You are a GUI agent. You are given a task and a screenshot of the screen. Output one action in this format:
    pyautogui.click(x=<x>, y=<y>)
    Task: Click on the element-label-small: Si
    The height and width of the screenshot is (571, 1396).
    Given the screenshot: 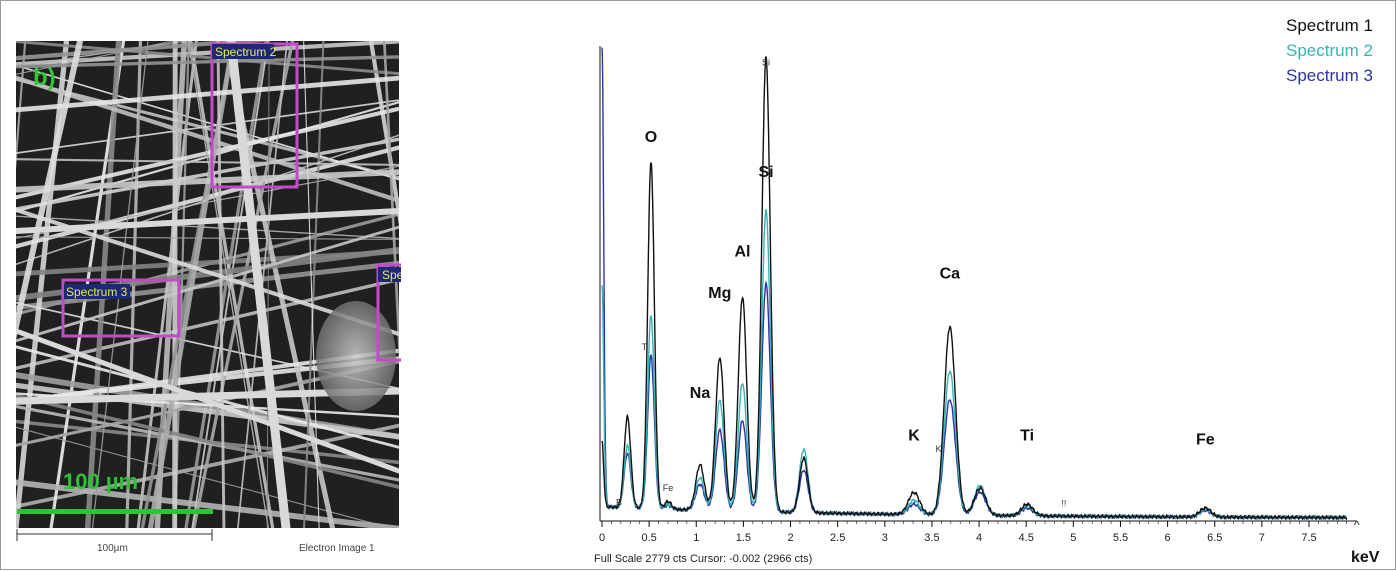 What is the action you would take?
    pyautogui.click(x=766, y=63)
    